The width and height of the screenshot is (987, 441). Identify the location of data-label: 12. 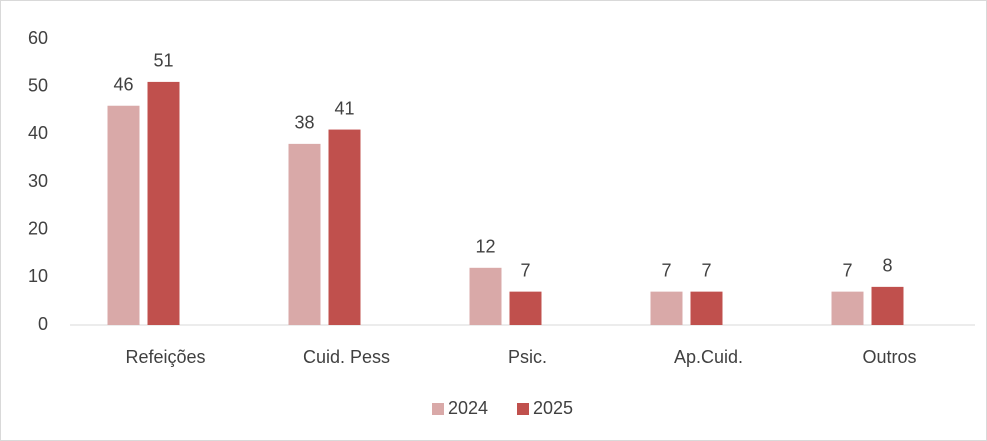
(485, 247).